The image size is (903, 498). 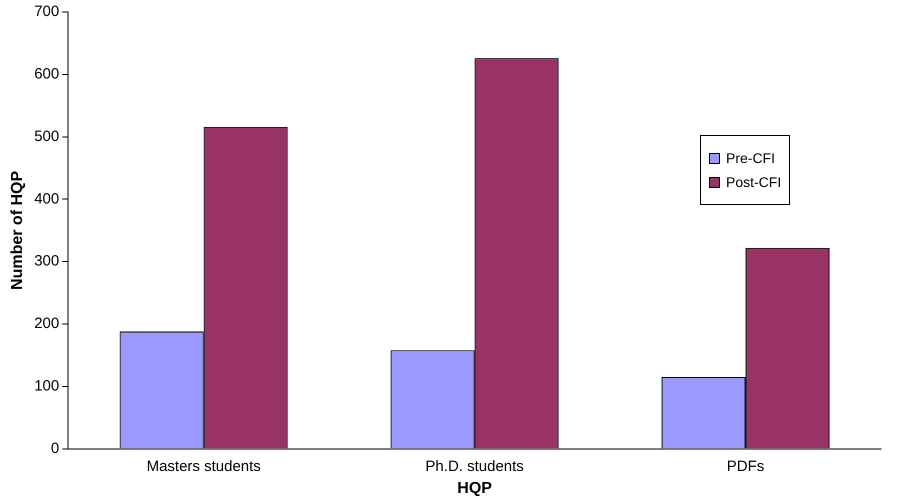 What do you see at coordinates (47, 323) in the screenshot?
I see `y-tick-label: 200` at bounding box center [47, 323].